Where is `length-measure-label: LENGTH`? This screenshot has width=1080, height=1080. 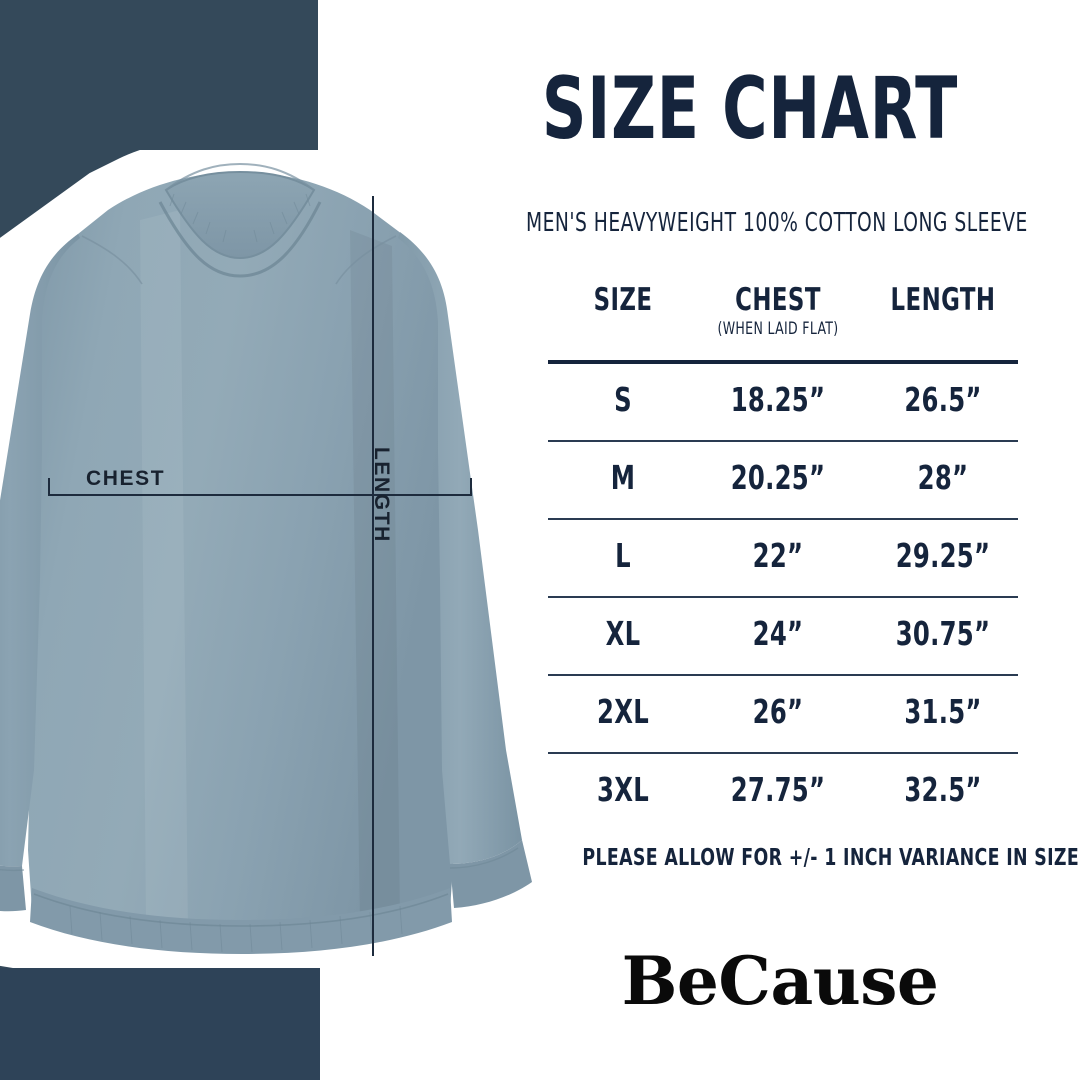 length-measure-label: LENGTH is located at coordinates (381, 495).